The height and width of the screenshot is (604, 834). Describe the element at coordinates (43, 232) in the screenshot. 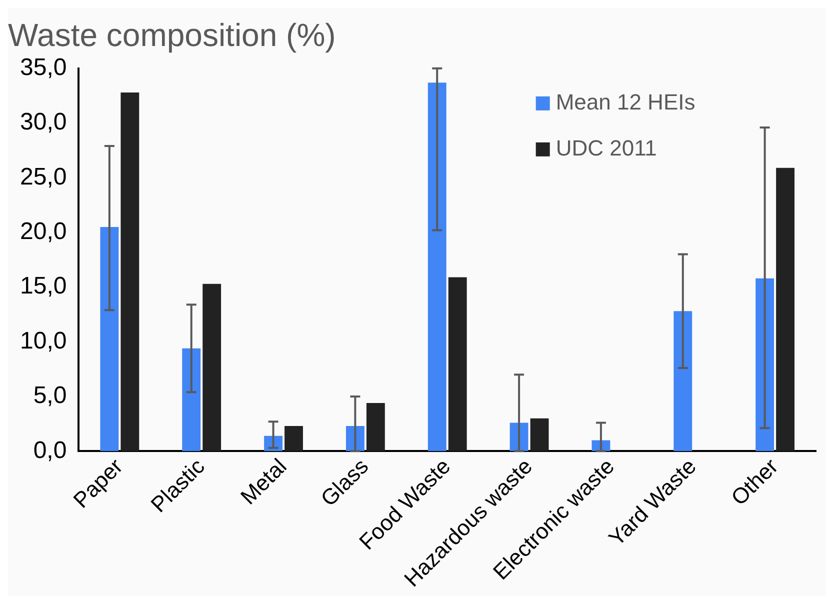

I see `y-tick-label: 20,0` at that location.